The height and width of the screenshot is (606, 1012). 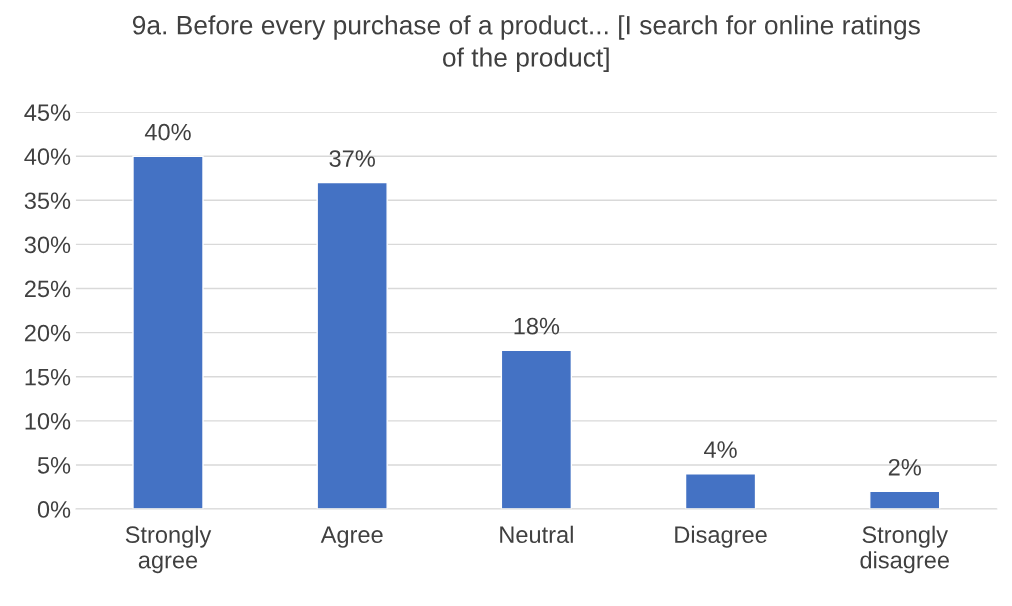 What do you see at coordinates (536, 534) in the screenshot?
I see `x-tick-label: Neutral` at bounding box center [536, 534].